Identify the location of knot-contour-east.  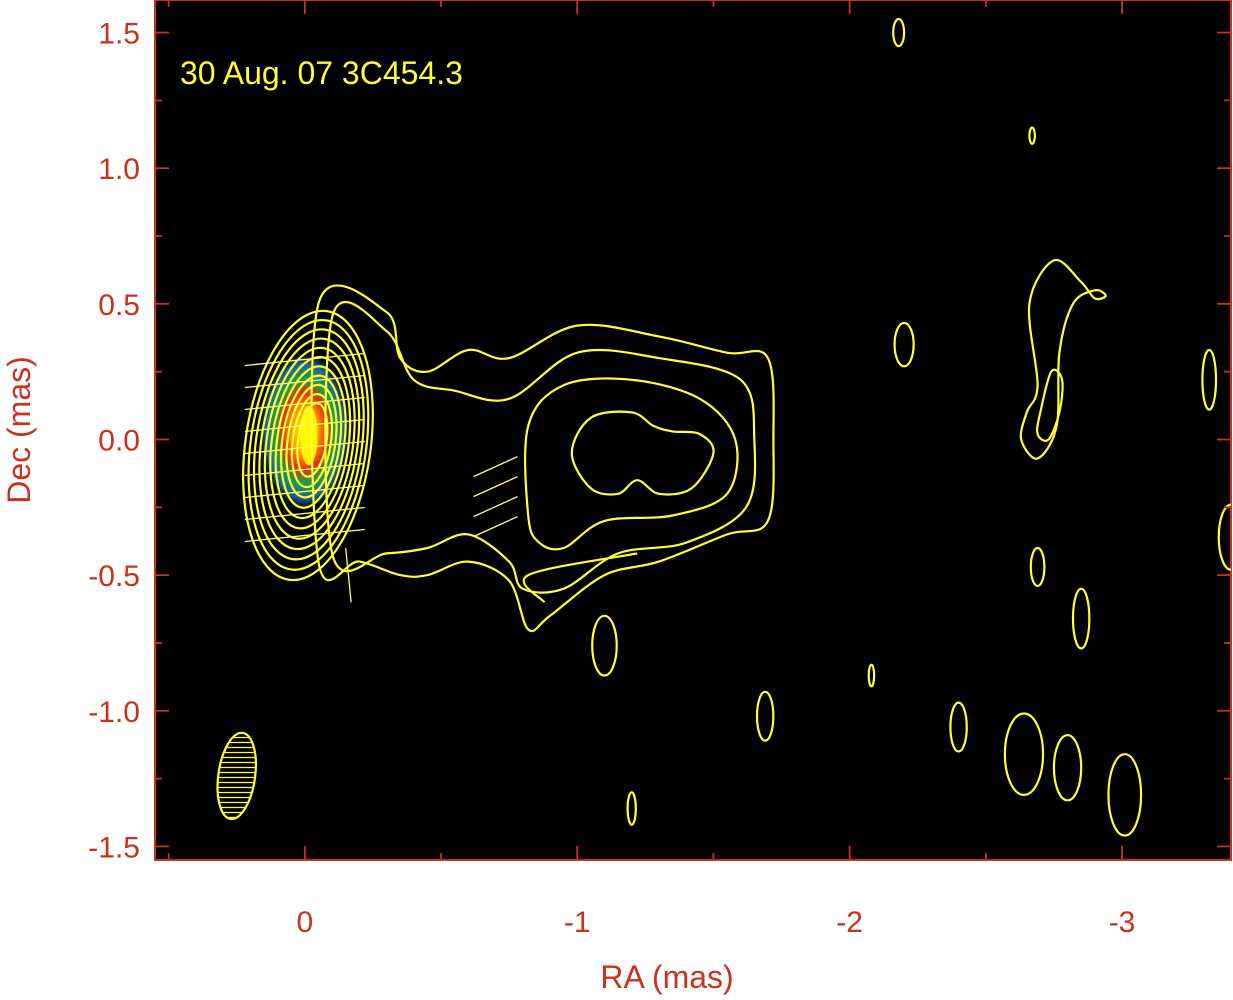
(1063, 359).